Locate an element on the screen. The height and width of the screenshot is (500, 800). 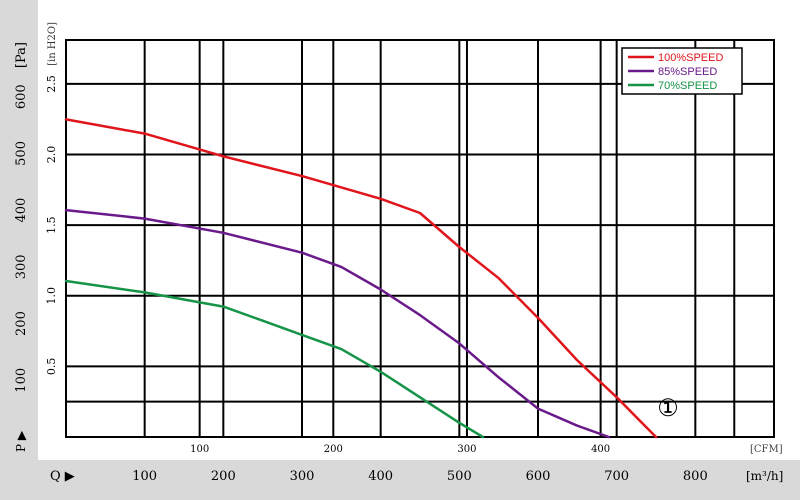
inh2o-tick-label: 0.5 is located at coordinates (51, 367).